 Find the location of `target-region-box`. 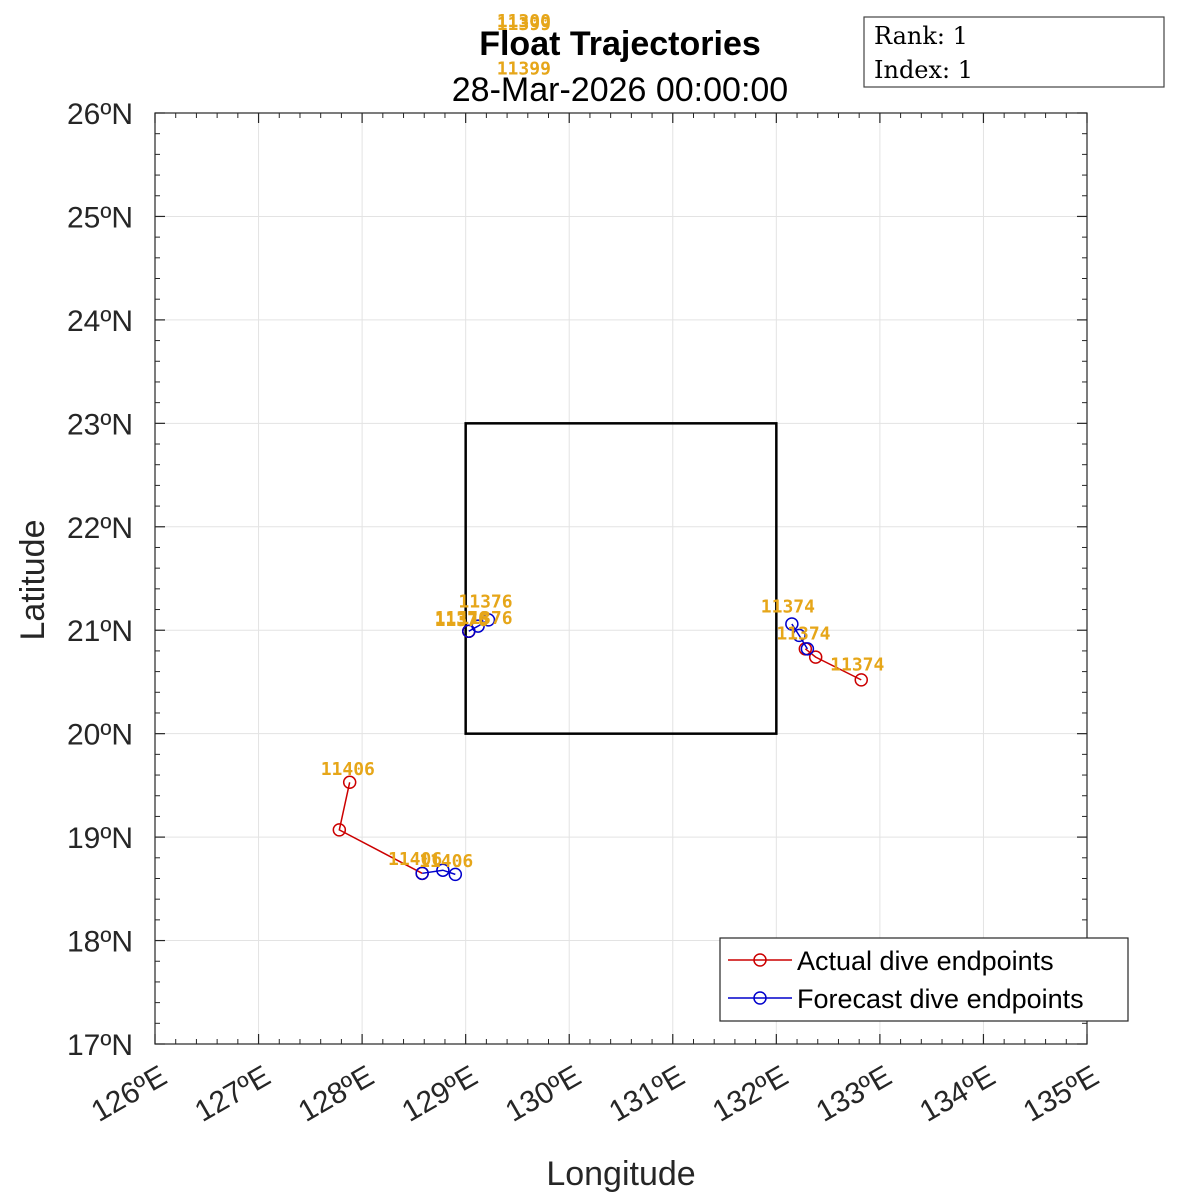

target-region-box is located at coordinates (621, 578).